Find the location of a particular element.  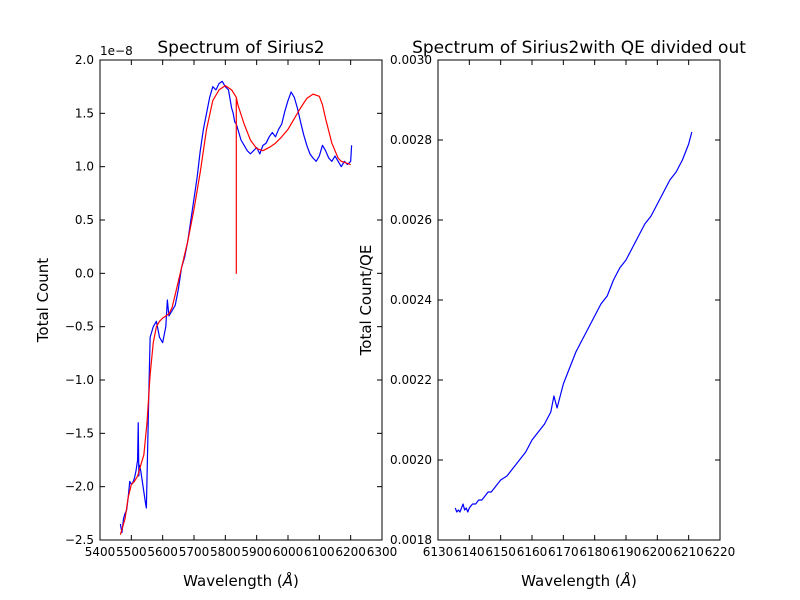

right-x-tick-label: 6170 is located at coordinates (563, 552).